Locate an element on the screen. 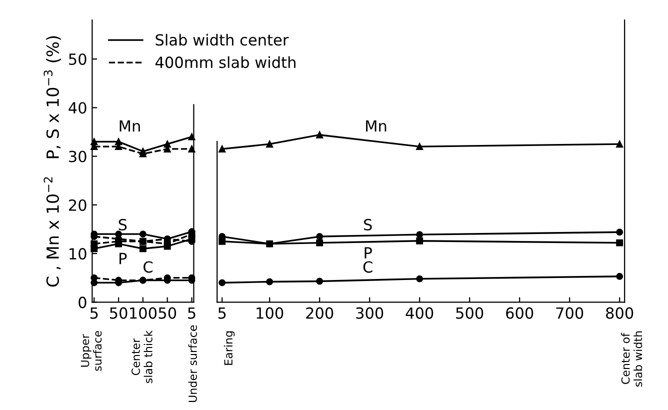  x-tick-label: 700 is located at coordinates (570, 313).